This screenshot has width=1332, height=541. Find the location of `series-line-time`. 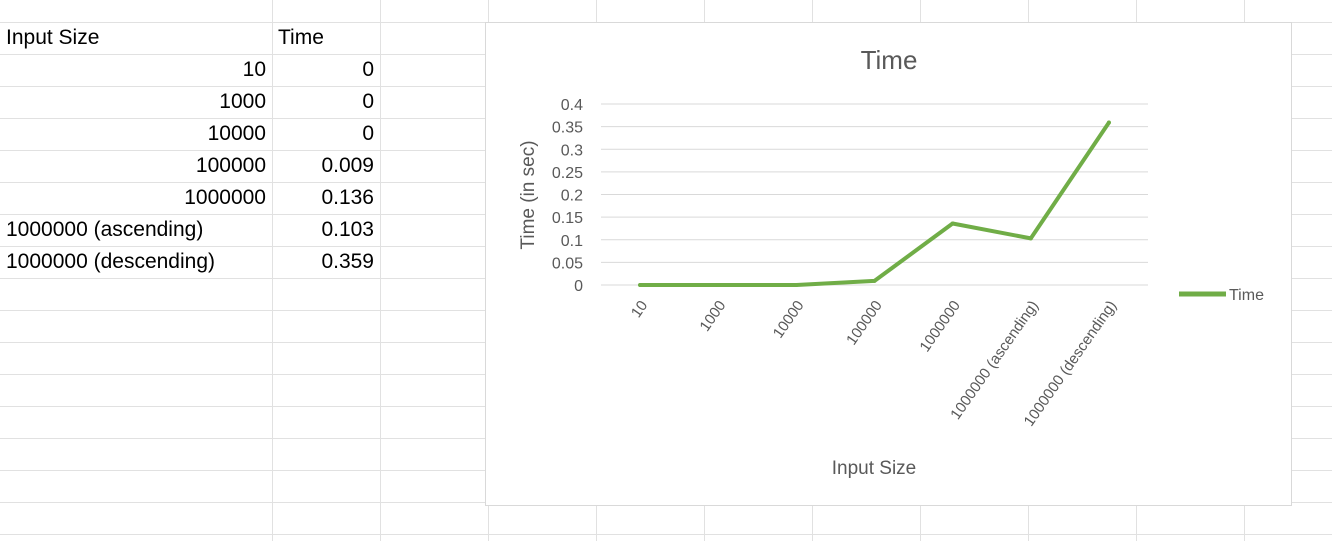

series-line-time is located at coordinates (874, 203).